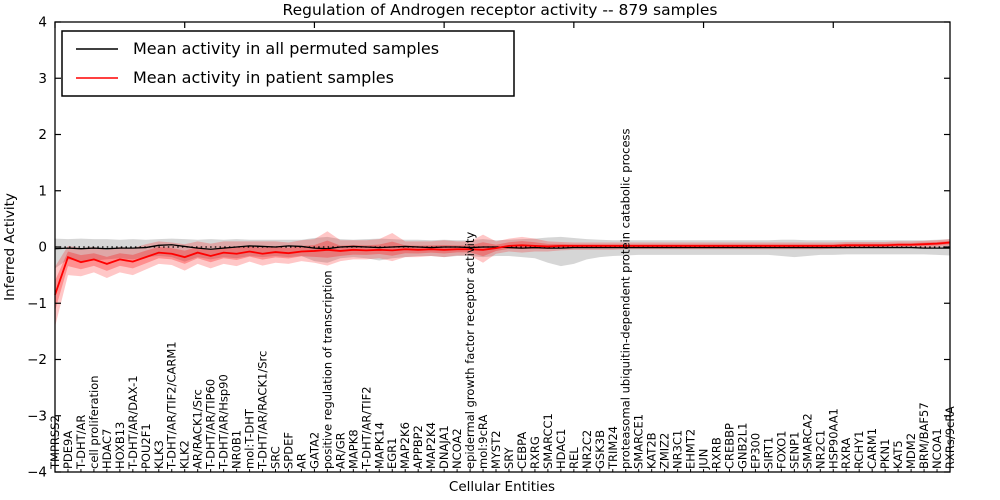 This screenshot has width=1000, height=500. I want to click on x-tick-label: GATA2, so click(314, 450).